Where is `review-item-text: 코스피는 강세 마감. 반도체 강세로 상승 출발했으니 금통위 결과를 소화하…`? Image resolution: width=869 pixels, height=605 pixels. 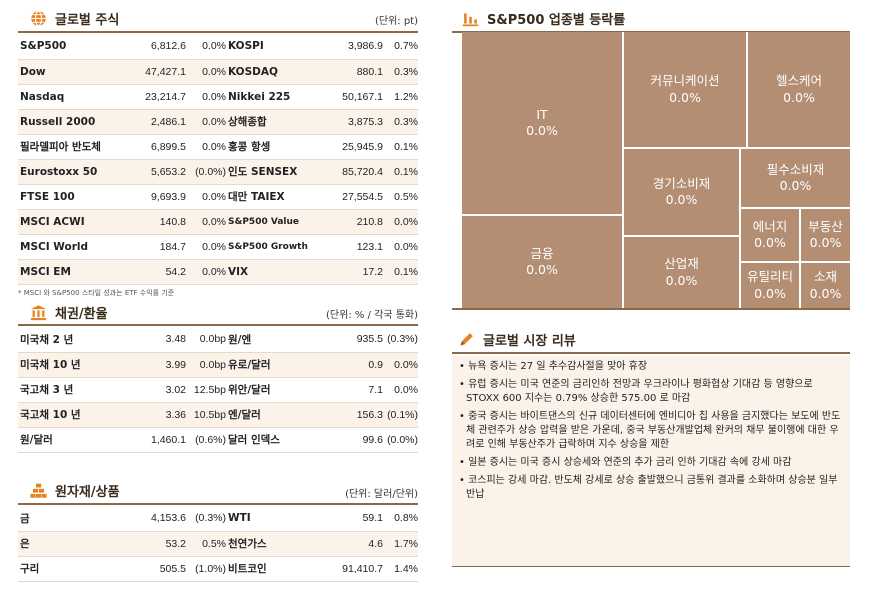
review-item-text: 코스피는 강세 마감. 반도체 강세로 상승 출발했으니 금통위 결과를 소화하… is located at coordinates (652, 487).